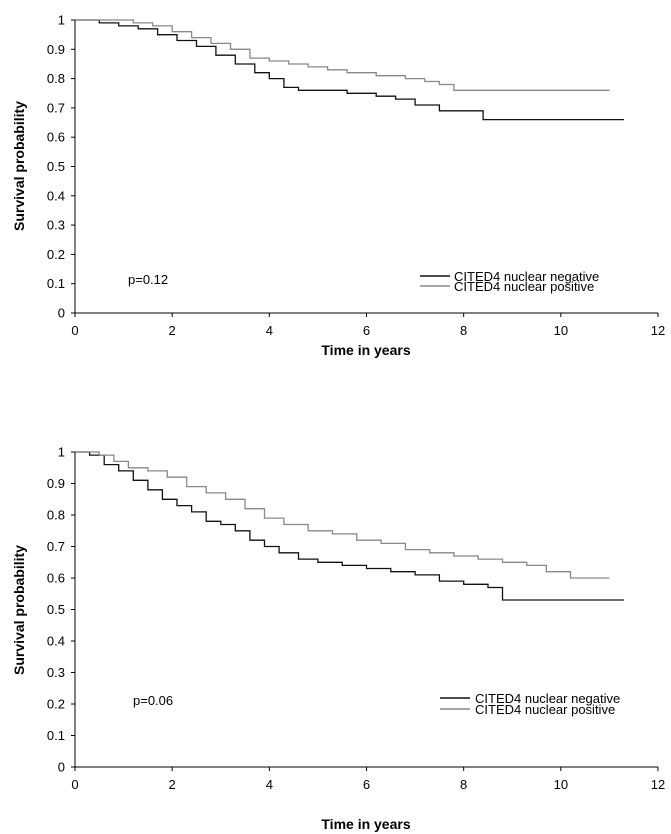 This screenshot has width=671, height=834. What do you see at coordinates (148, 279) in the screenshot?
I see `p-value-label: p=0.12` at bounding box center [148, 279].